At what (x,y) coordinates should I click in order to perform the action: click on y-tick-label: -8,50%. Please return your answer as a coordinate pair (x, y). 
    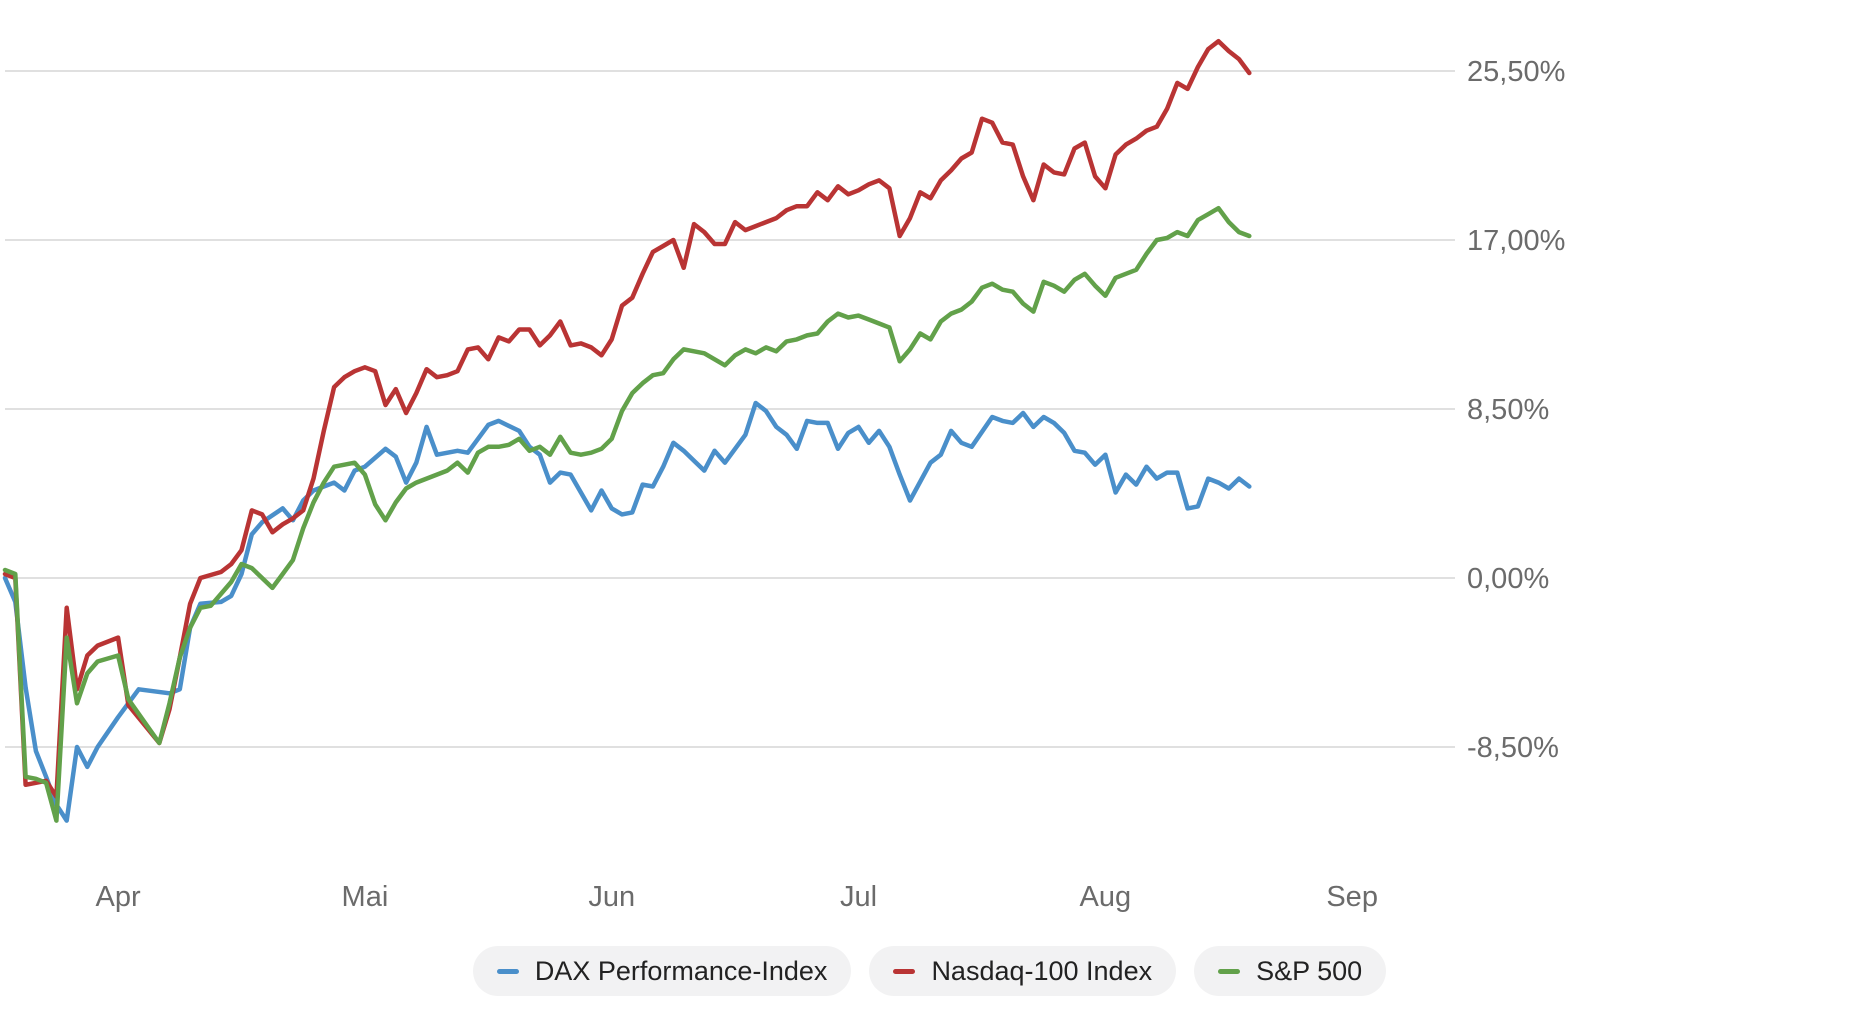
    Looking at the image, I should click on (1513, 748).